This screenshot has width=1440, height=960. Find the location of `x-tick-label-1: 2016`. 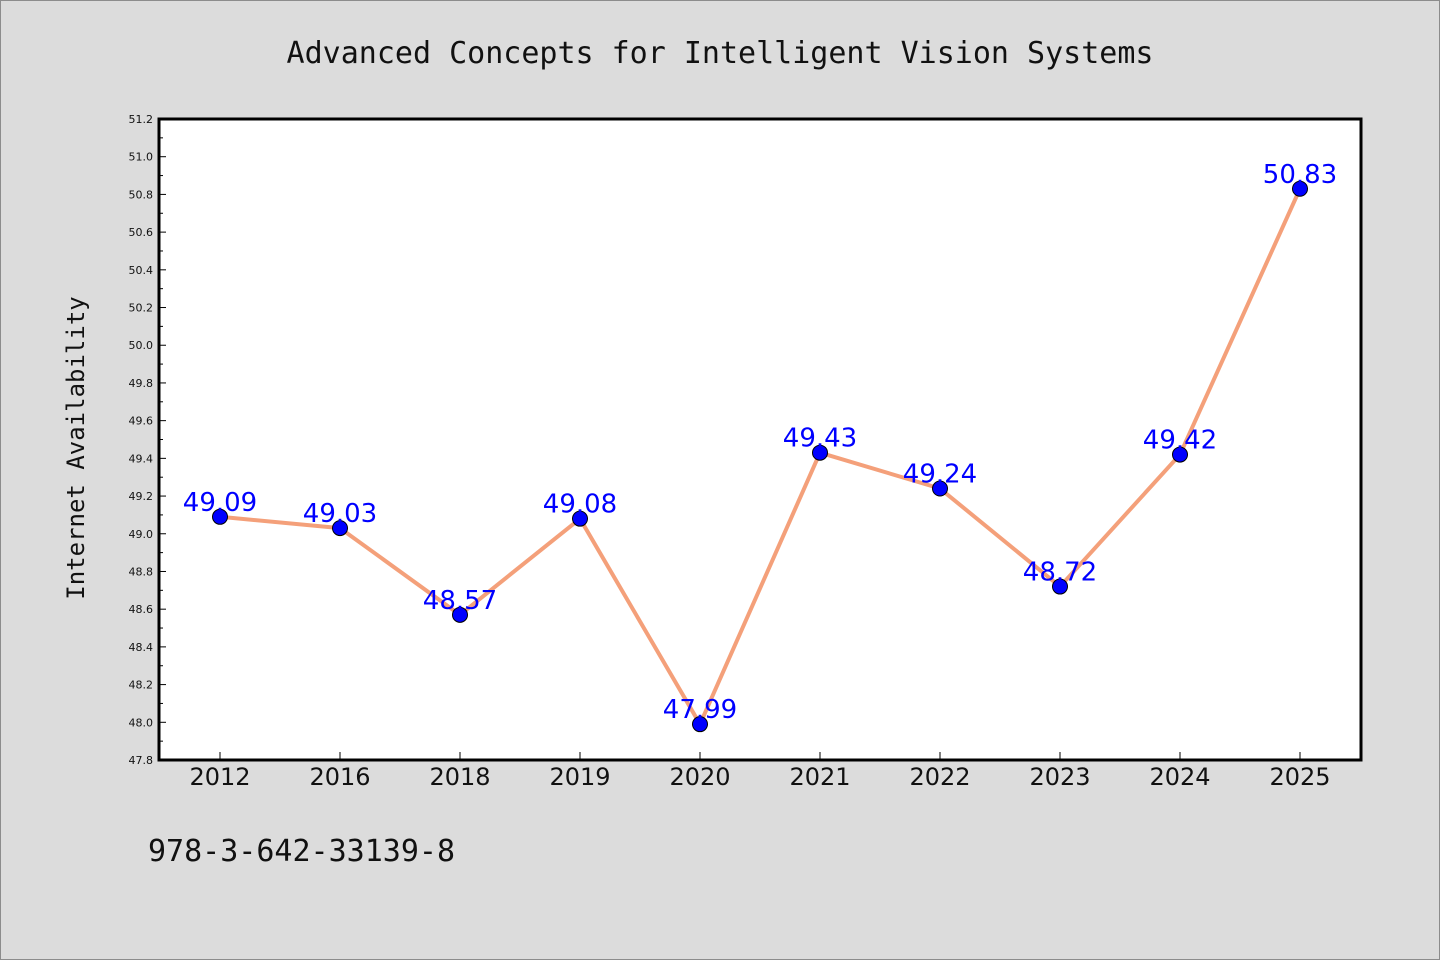

x-tick-label-1: 2016 is located at coordinates (339, 777).